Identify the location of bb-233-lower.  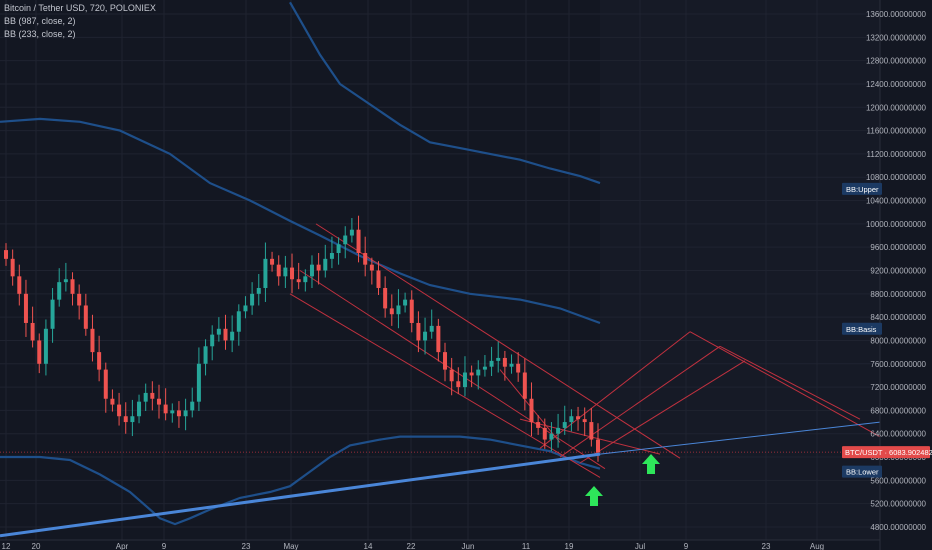
(300, 480).